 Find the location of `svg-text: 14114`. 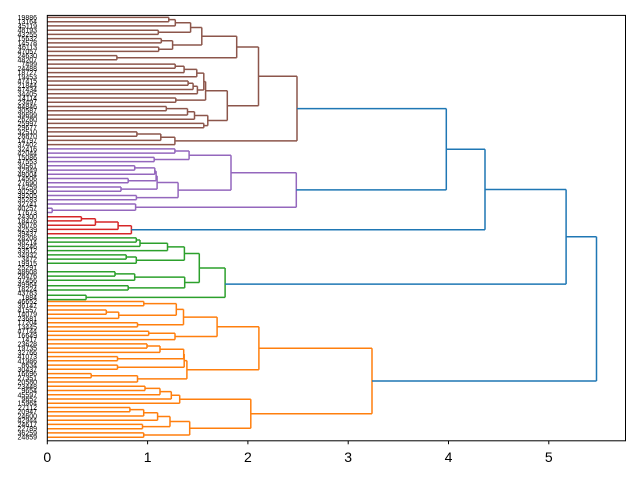

svg-text: 14114 is located at coordinates (27, 99).